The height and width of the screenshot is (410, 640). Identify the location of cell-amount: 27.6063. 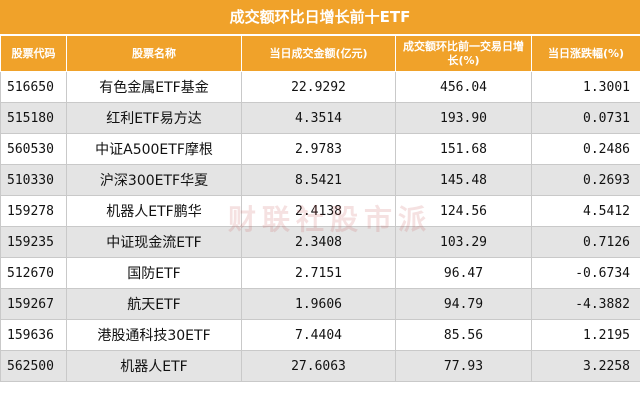
(318, 366).